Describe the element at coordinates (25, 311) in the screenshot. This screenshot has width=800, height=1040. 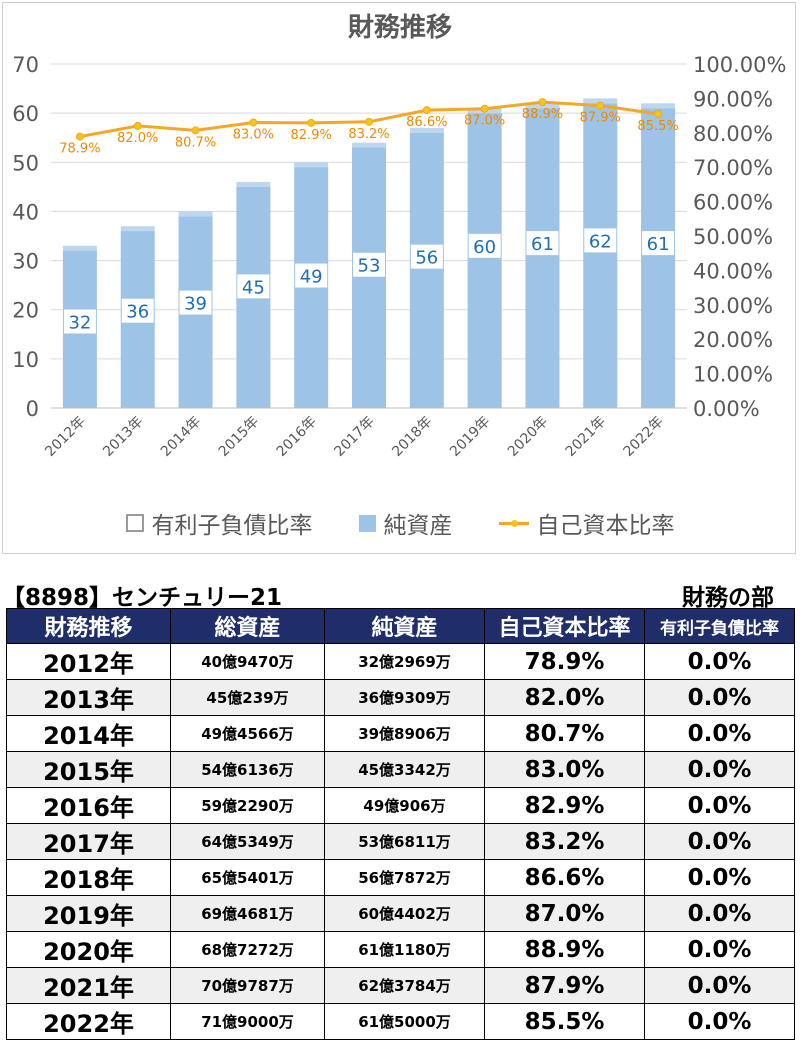
I see `y-left-tick-label: 20` at that location.